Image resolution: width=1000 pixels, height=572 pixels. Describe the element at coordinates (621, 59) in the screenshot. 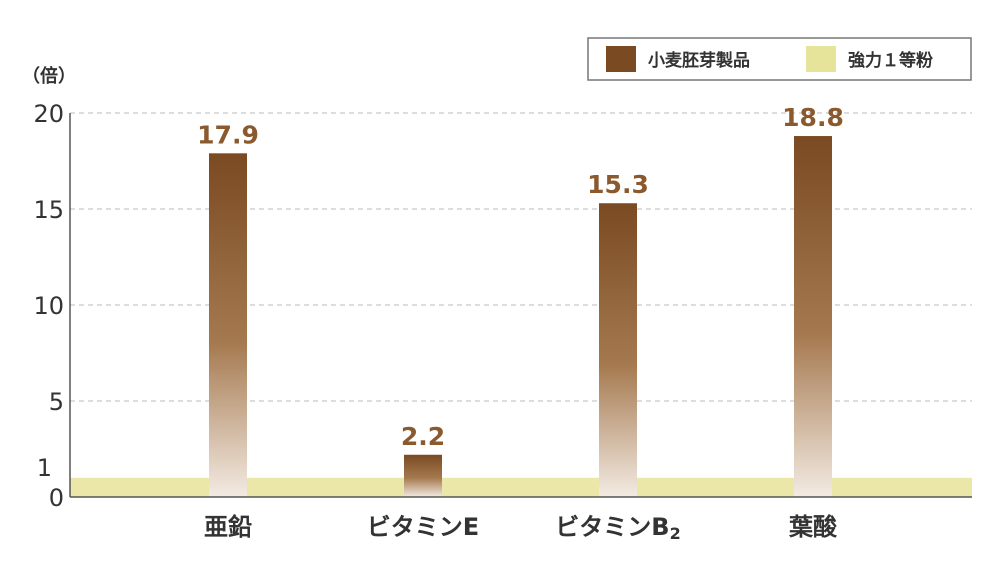

I see `legend-swatch-wheat-germ` at that location.